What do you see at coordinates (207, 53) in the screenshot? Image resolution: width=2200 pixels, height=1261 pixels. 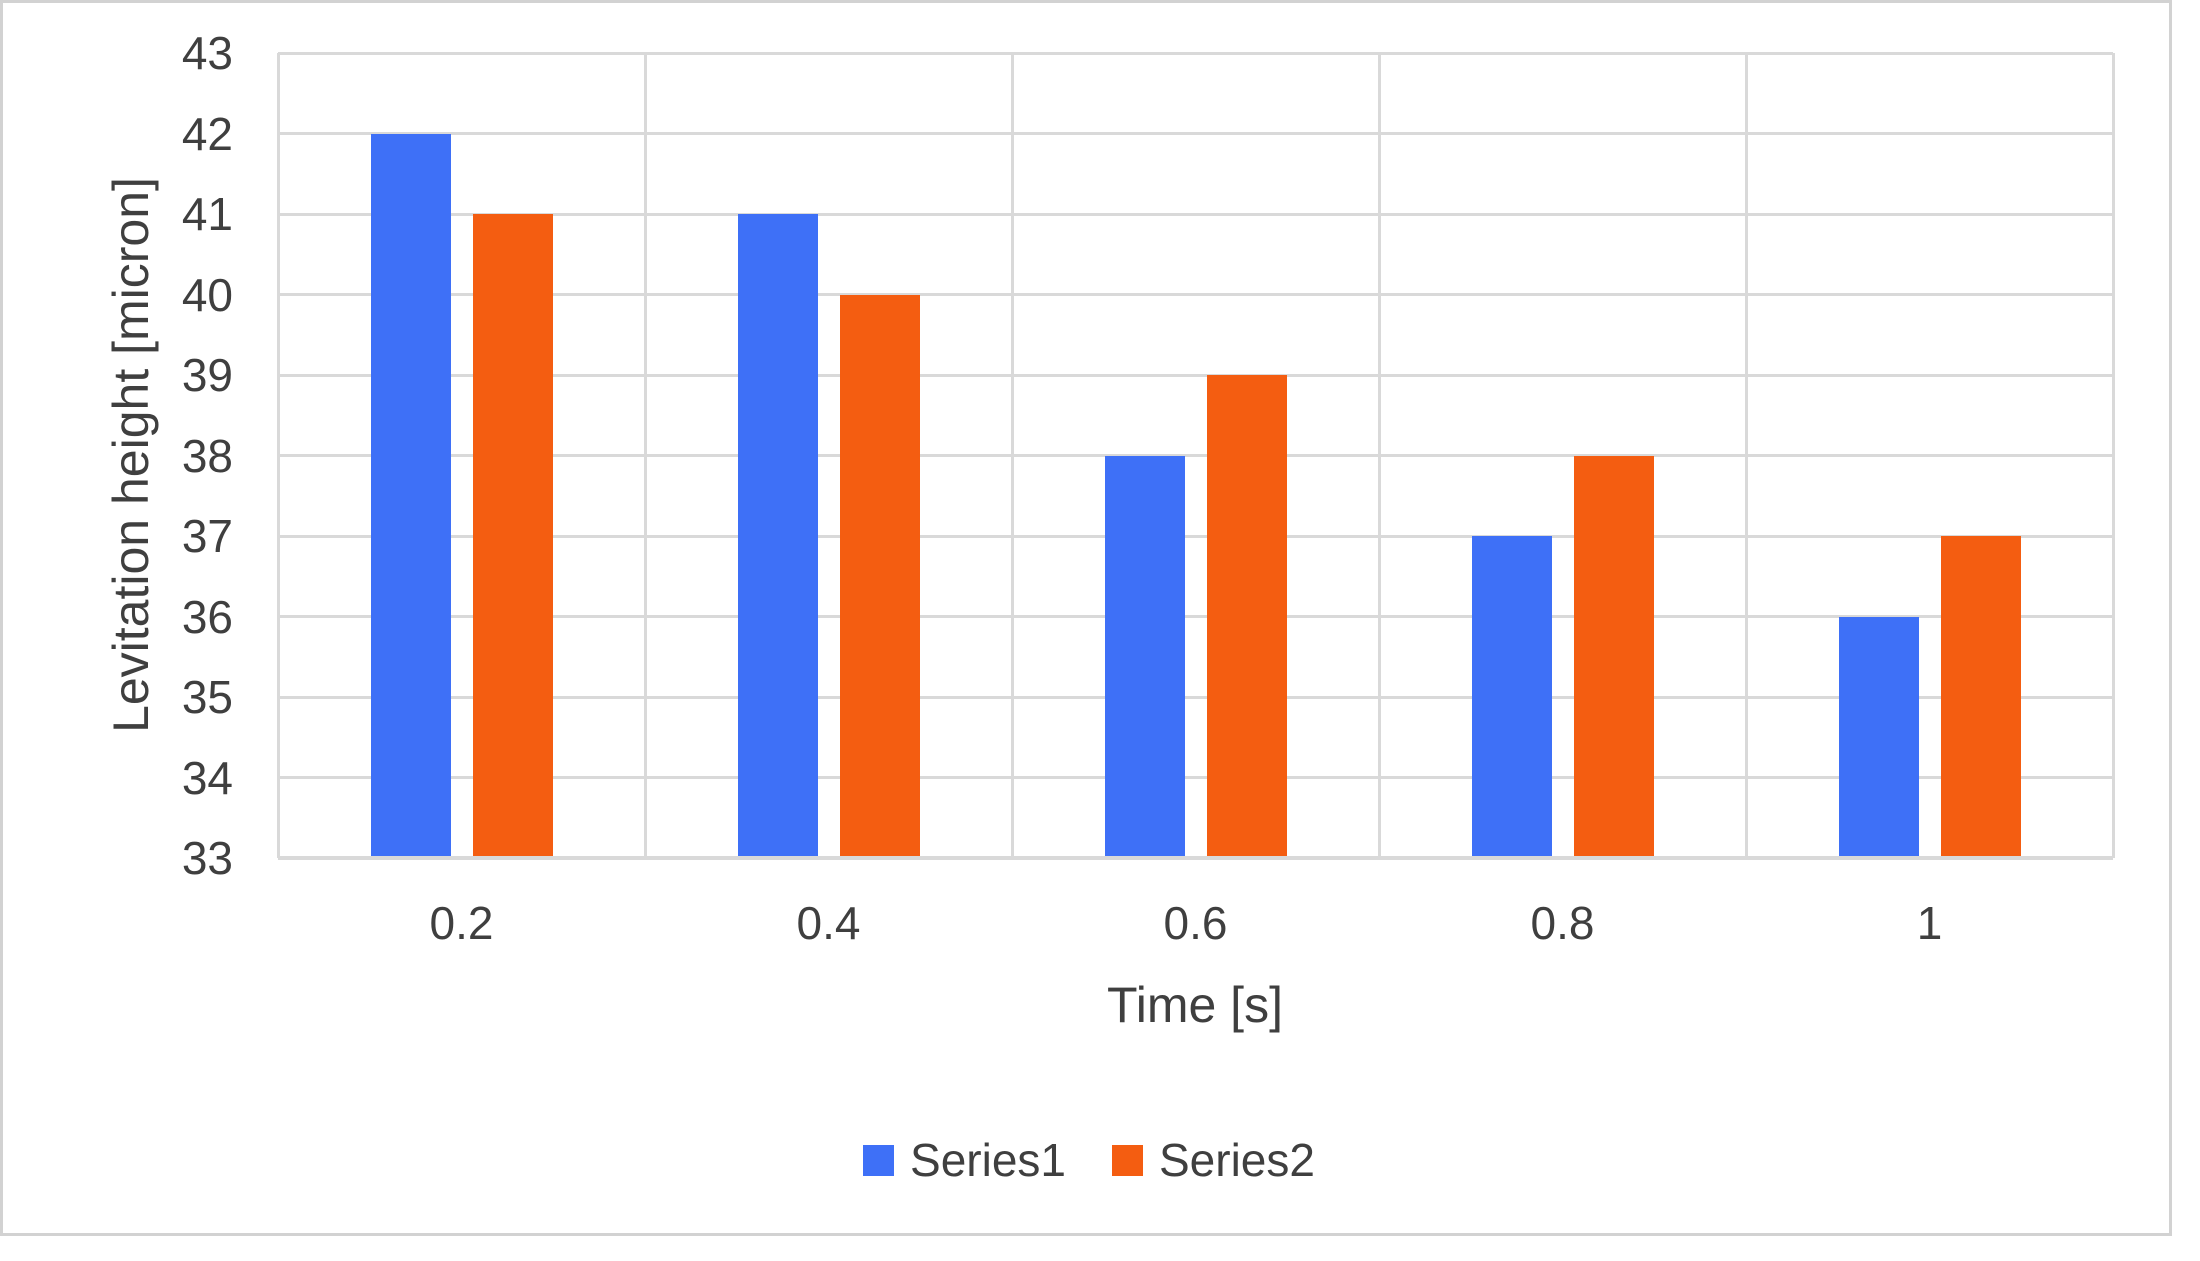 I see `y-tick-label: 43` at bounding box center [207, 53].